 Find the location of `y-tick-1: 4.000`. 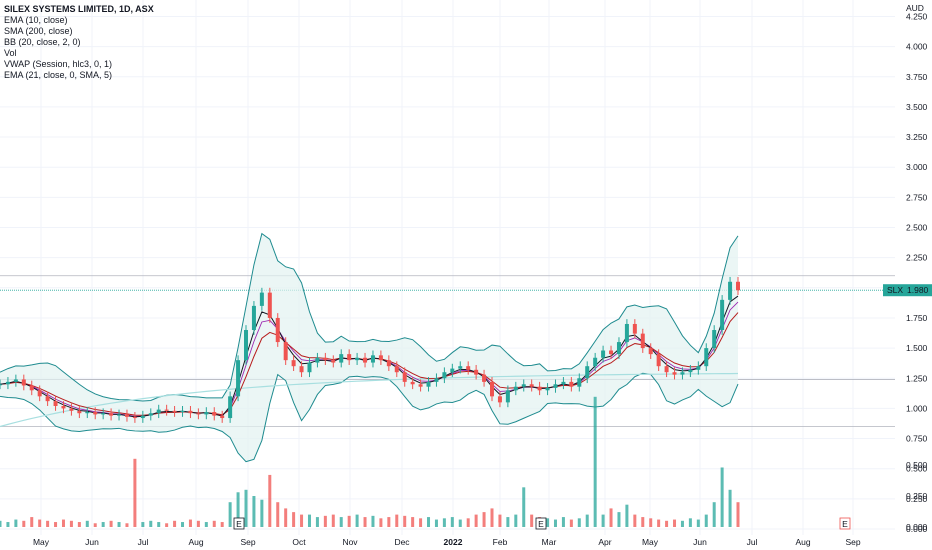

y-tick-1: 4.000 is located at coordinates (917, 47).